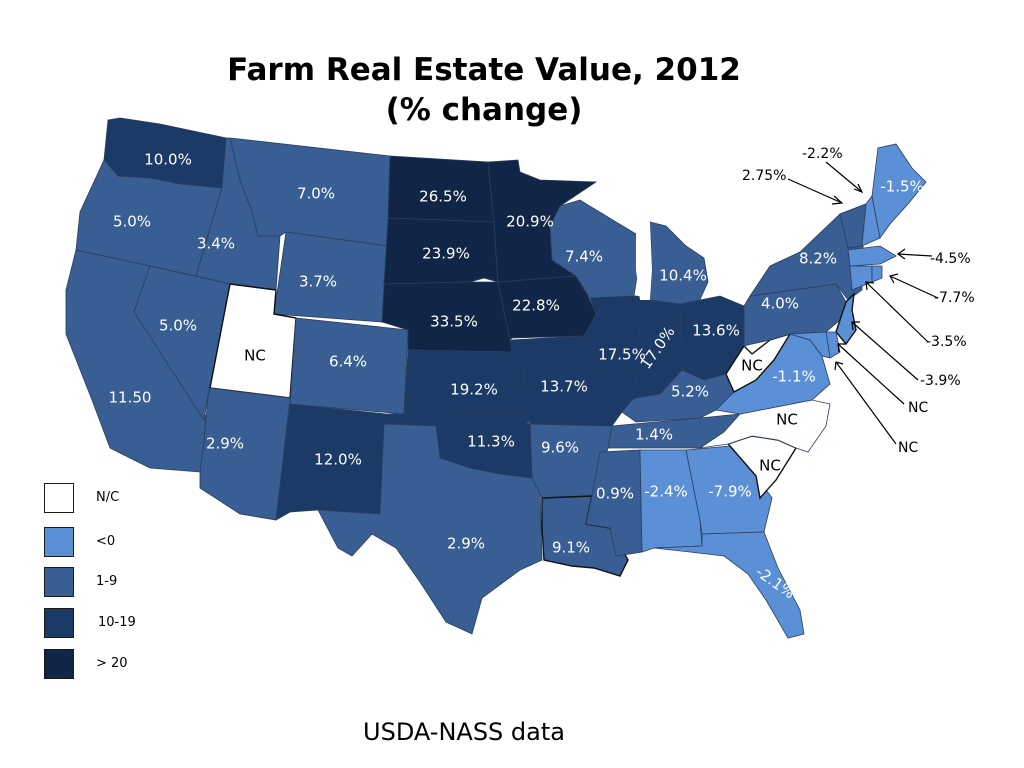  I want to click on label-nv: 5.0%, so click(178, 326).